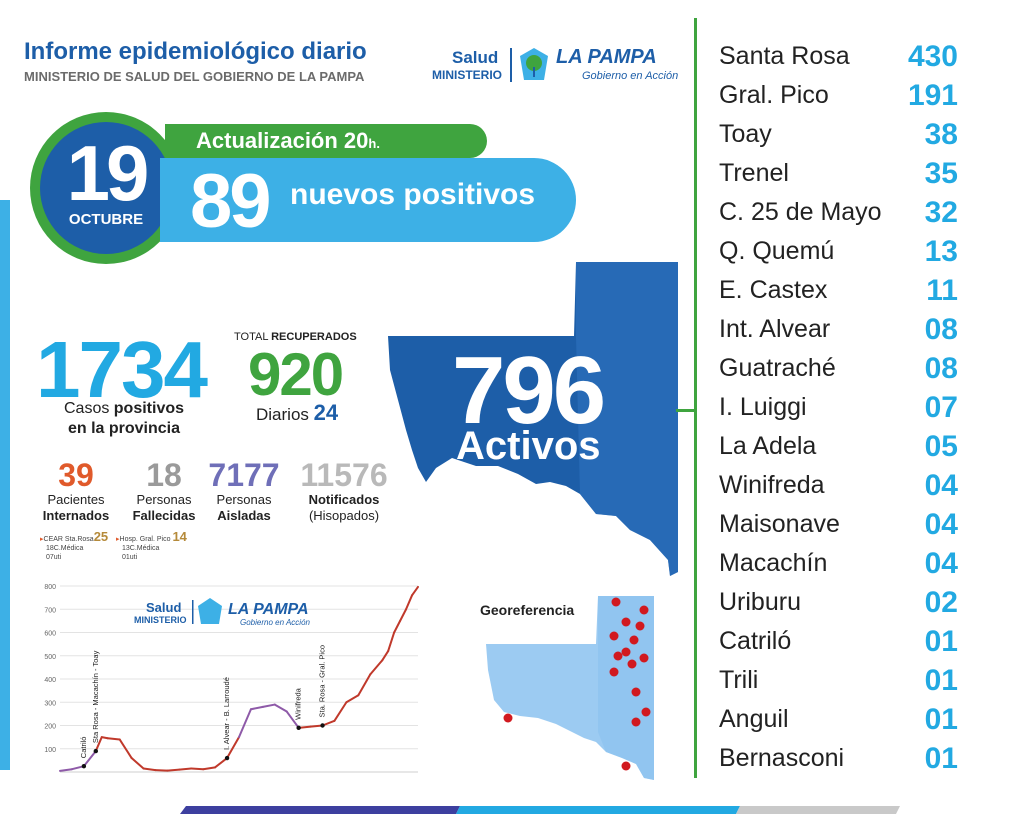 Image resolution: width=1024 pixels, height=819 pixels. Describe the element at coordinates (941, 134) in the screenshot. I see `city-count: 38` at that location.